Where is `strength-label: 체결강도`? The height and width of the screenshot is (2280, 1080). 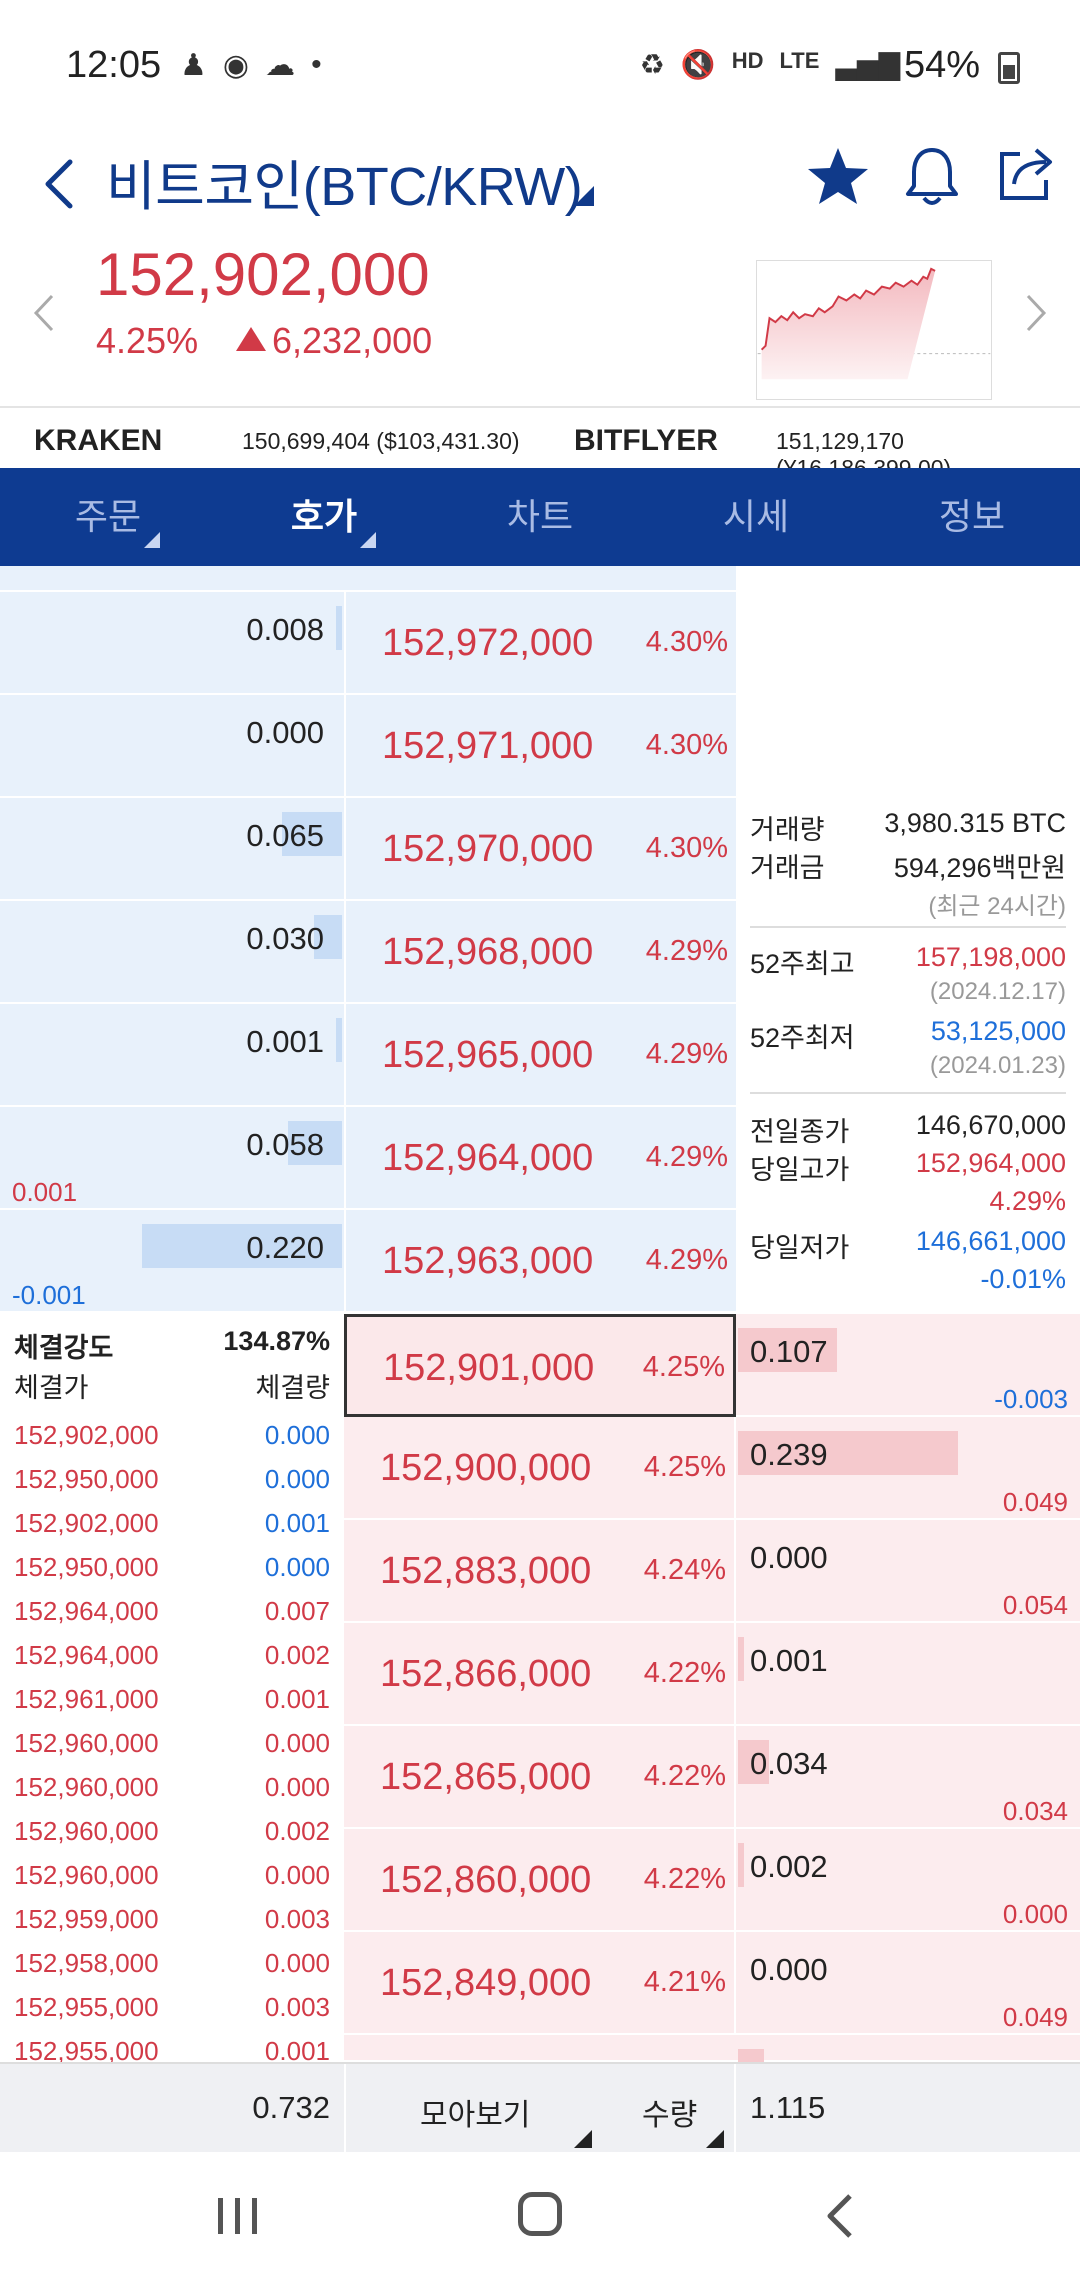
strength-label: 체결강도 is located at coordinates (64, 1348).